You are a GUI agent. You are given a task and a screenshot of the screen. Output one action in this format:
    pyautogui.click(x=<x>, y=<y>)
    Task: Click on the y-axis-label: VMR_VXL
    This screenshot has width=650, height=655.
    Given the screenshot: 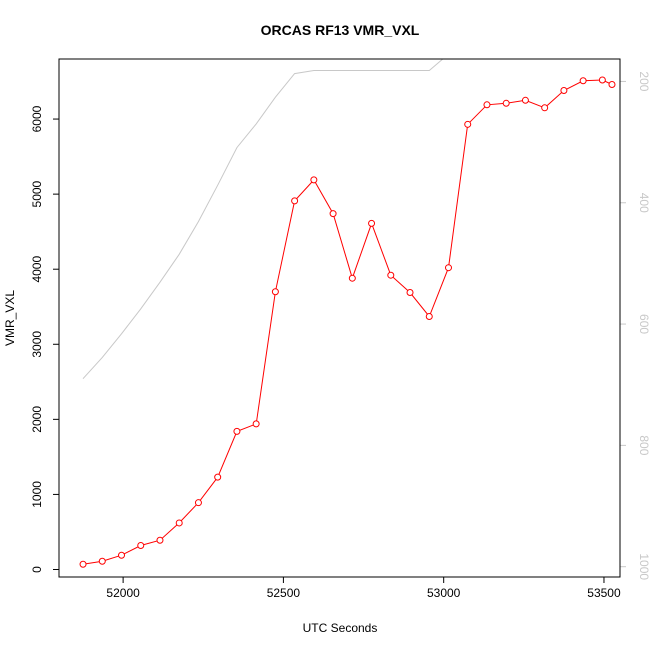 What is the action you would take?
    pyautogui.click(x=10, y=318)
    